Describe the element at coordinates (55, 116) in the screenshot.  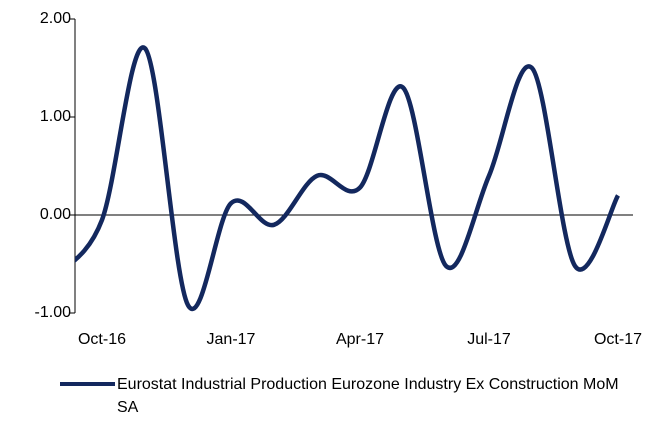
I see `y-tick-label: 1.00` at that location.